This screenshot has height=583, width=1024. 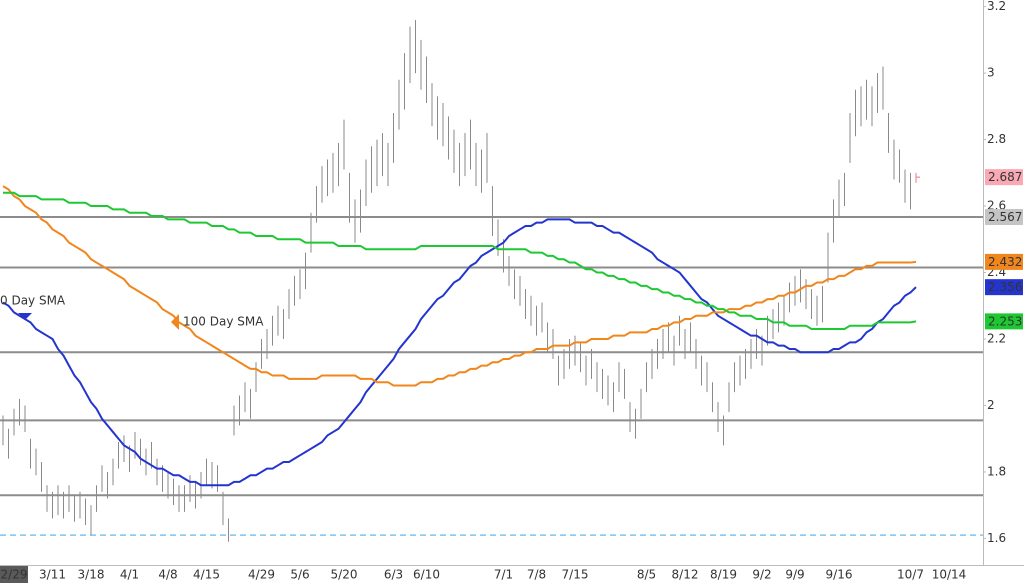 What do you see at coordinates (536, 575) in the screenshot?
I see `x-tick-label: 7/8` at bounding box center [536, 575].